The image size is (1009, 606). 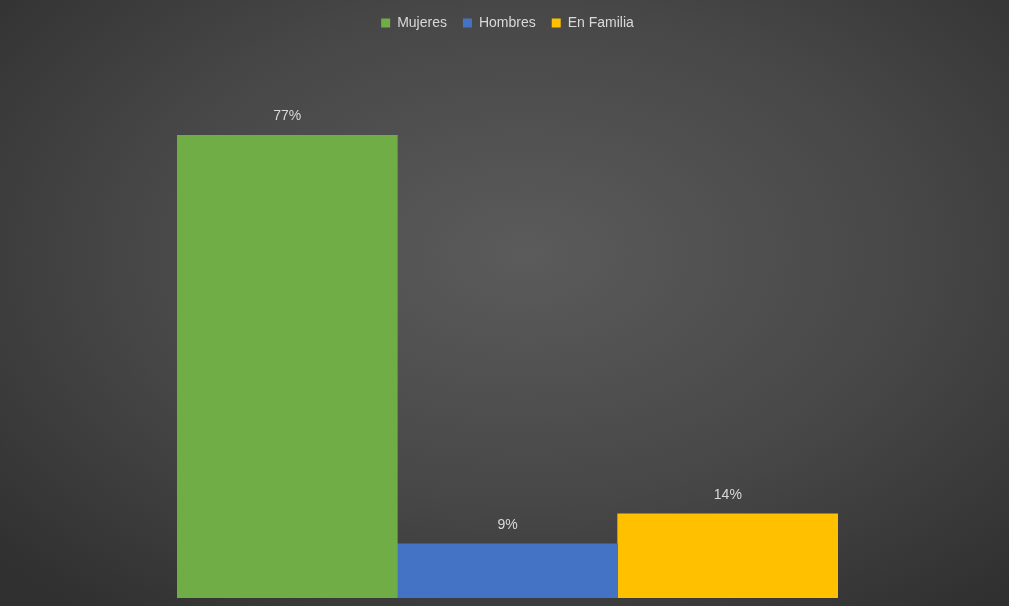 What do you see at coordinates (422, 21) in the screenshot?
I see `legend-label: Mujeres` at bounding box center [422, 21].